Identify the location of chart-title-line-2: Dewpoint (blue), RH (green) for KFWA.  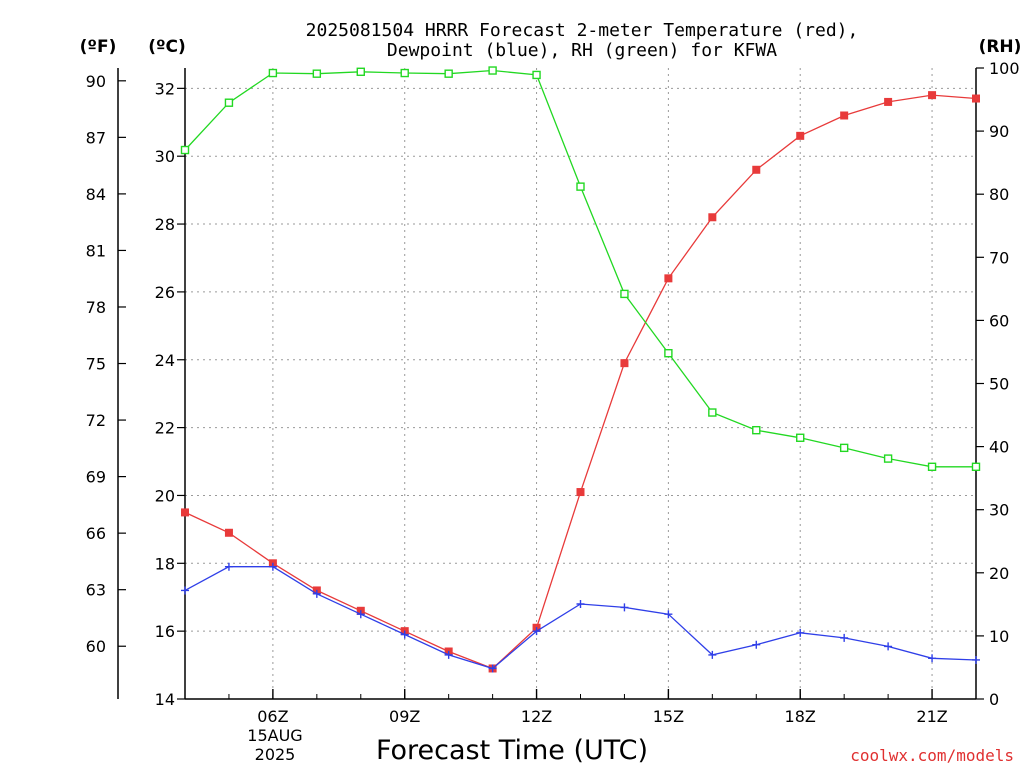
(582, 50).